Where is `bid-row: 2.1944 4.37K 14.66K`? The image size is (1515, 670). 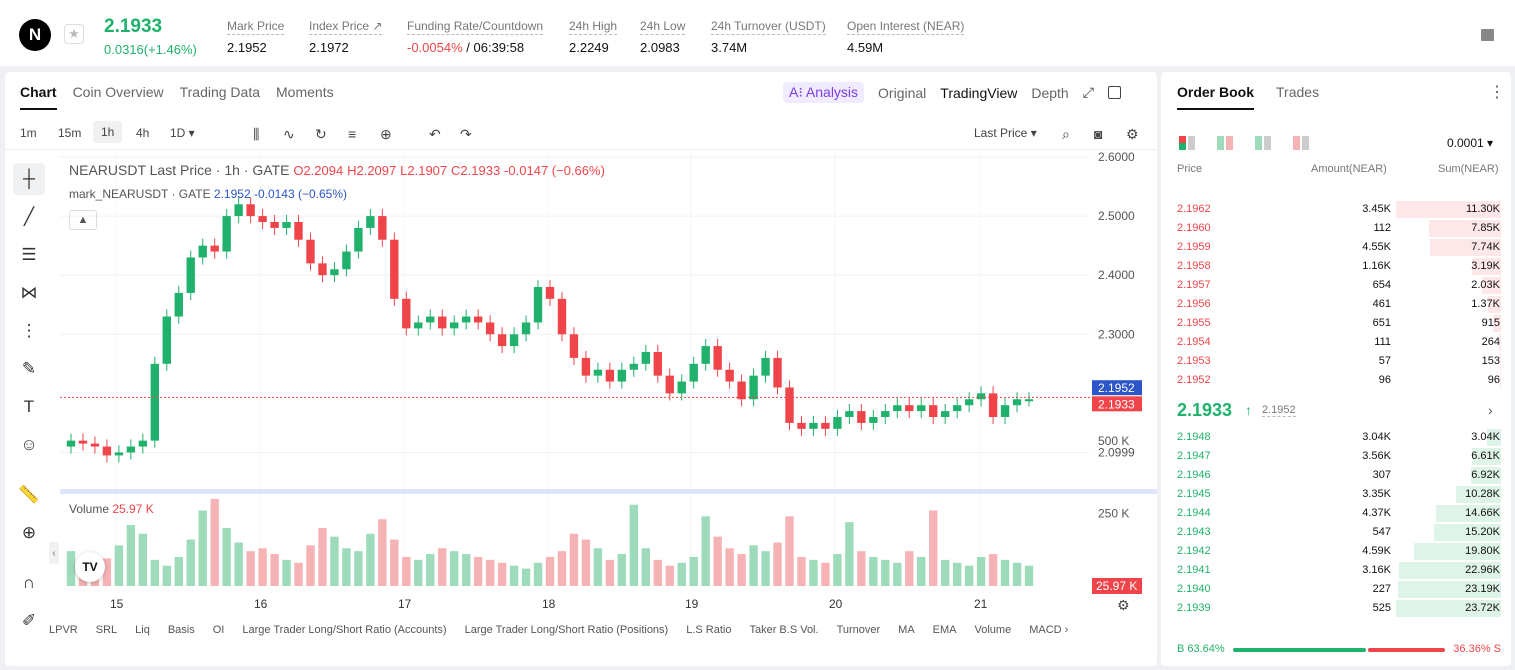 bid-row: 2.1944 4.37K 14.66K is located at coordinates (1336, 513).